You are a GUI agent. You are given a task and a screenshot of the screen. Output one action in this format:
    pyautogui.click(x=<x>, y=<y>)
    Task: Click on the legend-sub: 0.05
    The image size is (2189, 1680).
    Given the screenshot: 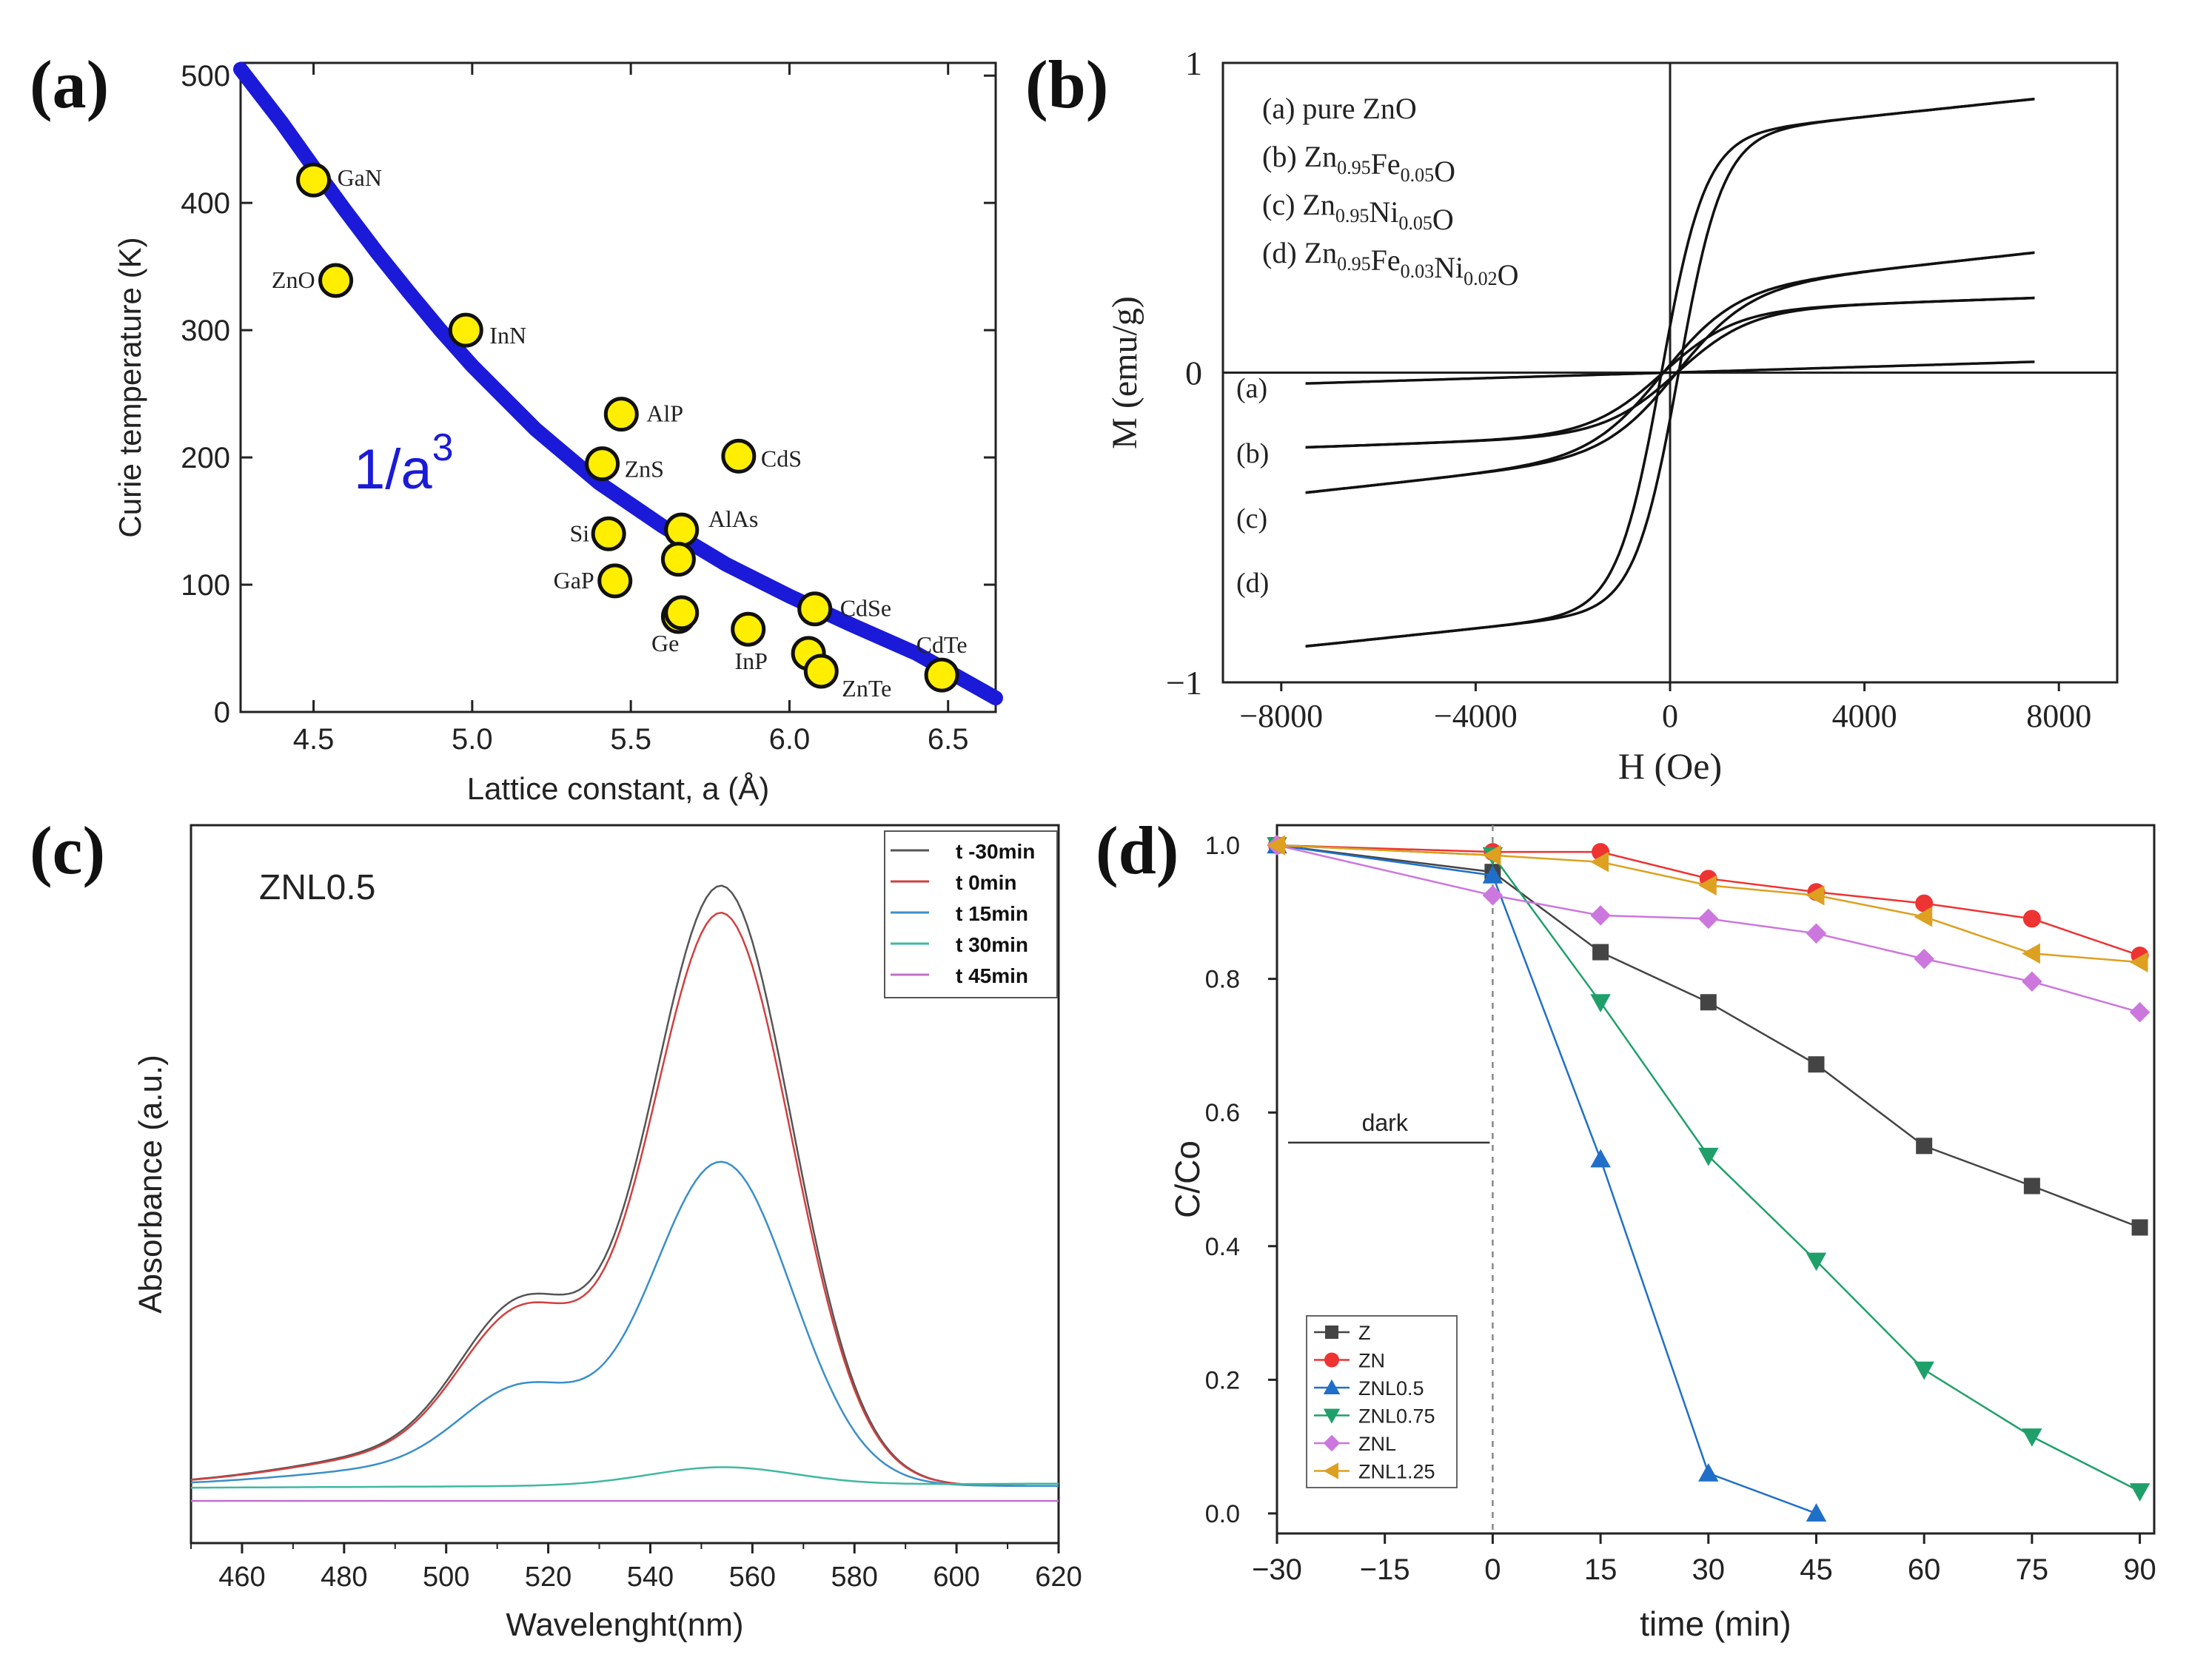 What is the action you would take?
    pyautogui.click(x=1418, y=175)
    